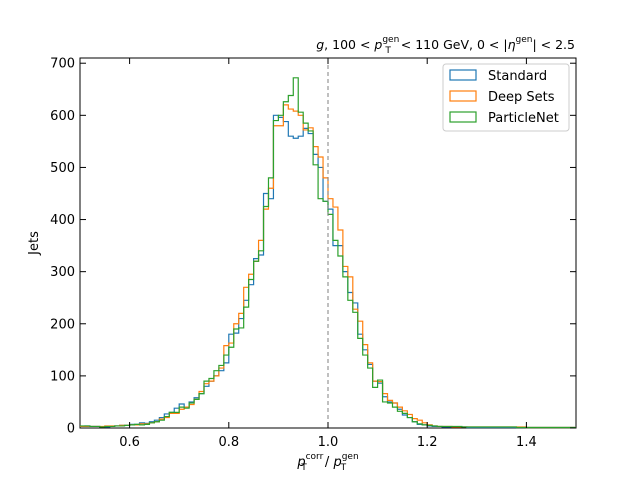 The image size is (640, 480). I want to click on legend-label-particlenet: ParticleNet, so click(523, 118).